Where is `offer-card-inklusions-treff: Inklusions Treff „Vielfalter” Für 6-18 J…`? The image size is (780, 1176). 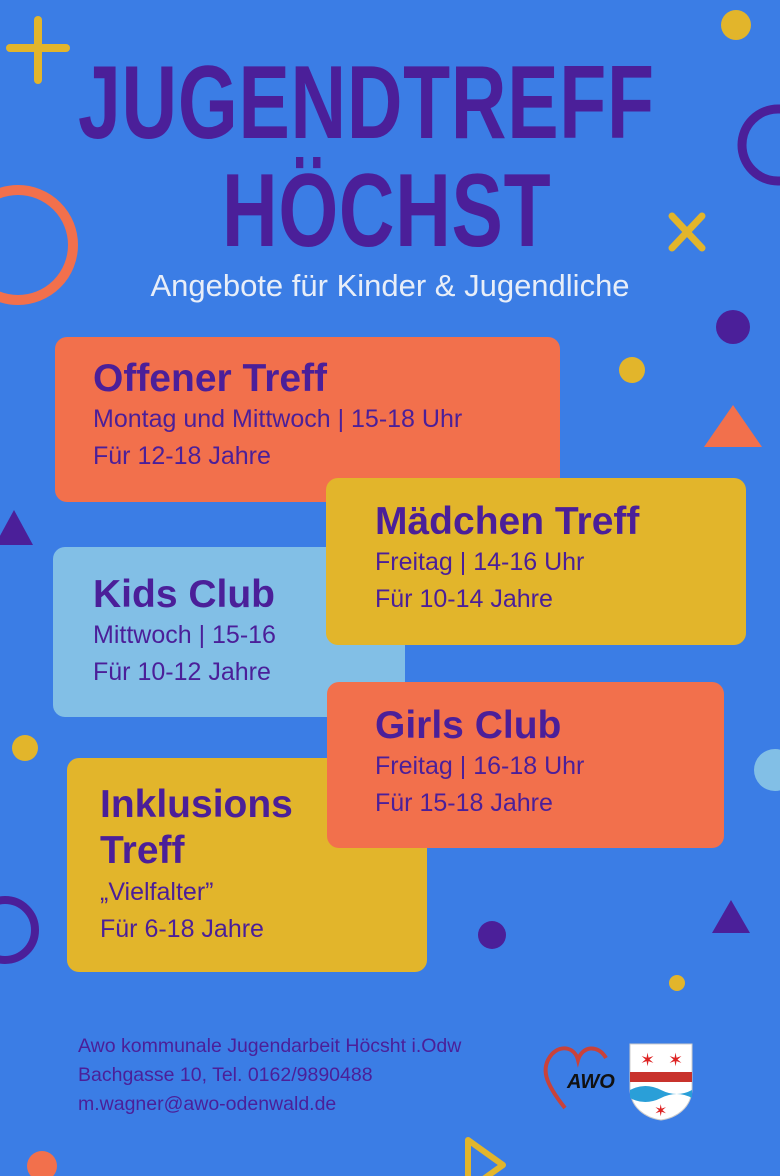 offer-card-inklusions-treff: Inklusions Treff „Vielfalter” Für 6-18 J… is located at coordinates (247, 865).